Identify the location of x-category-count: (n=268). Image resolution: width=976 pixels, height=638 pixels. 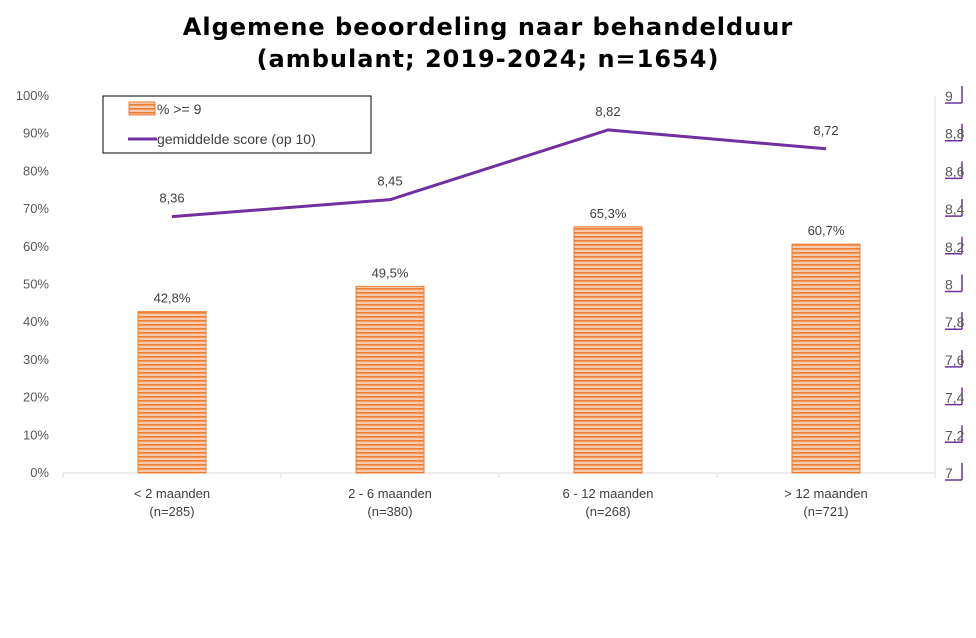
(607, 511).